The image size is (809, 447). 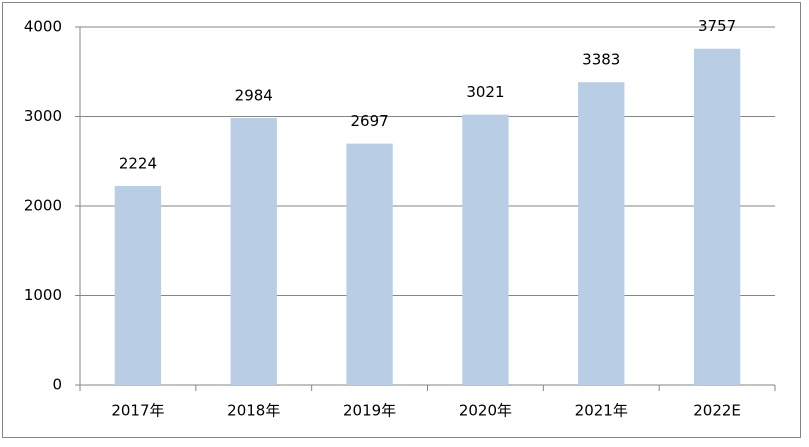 What do you see at coordinates (138, 163) in the screenshot?
I see `data-label: 2224` at bounding box center [138, 163].